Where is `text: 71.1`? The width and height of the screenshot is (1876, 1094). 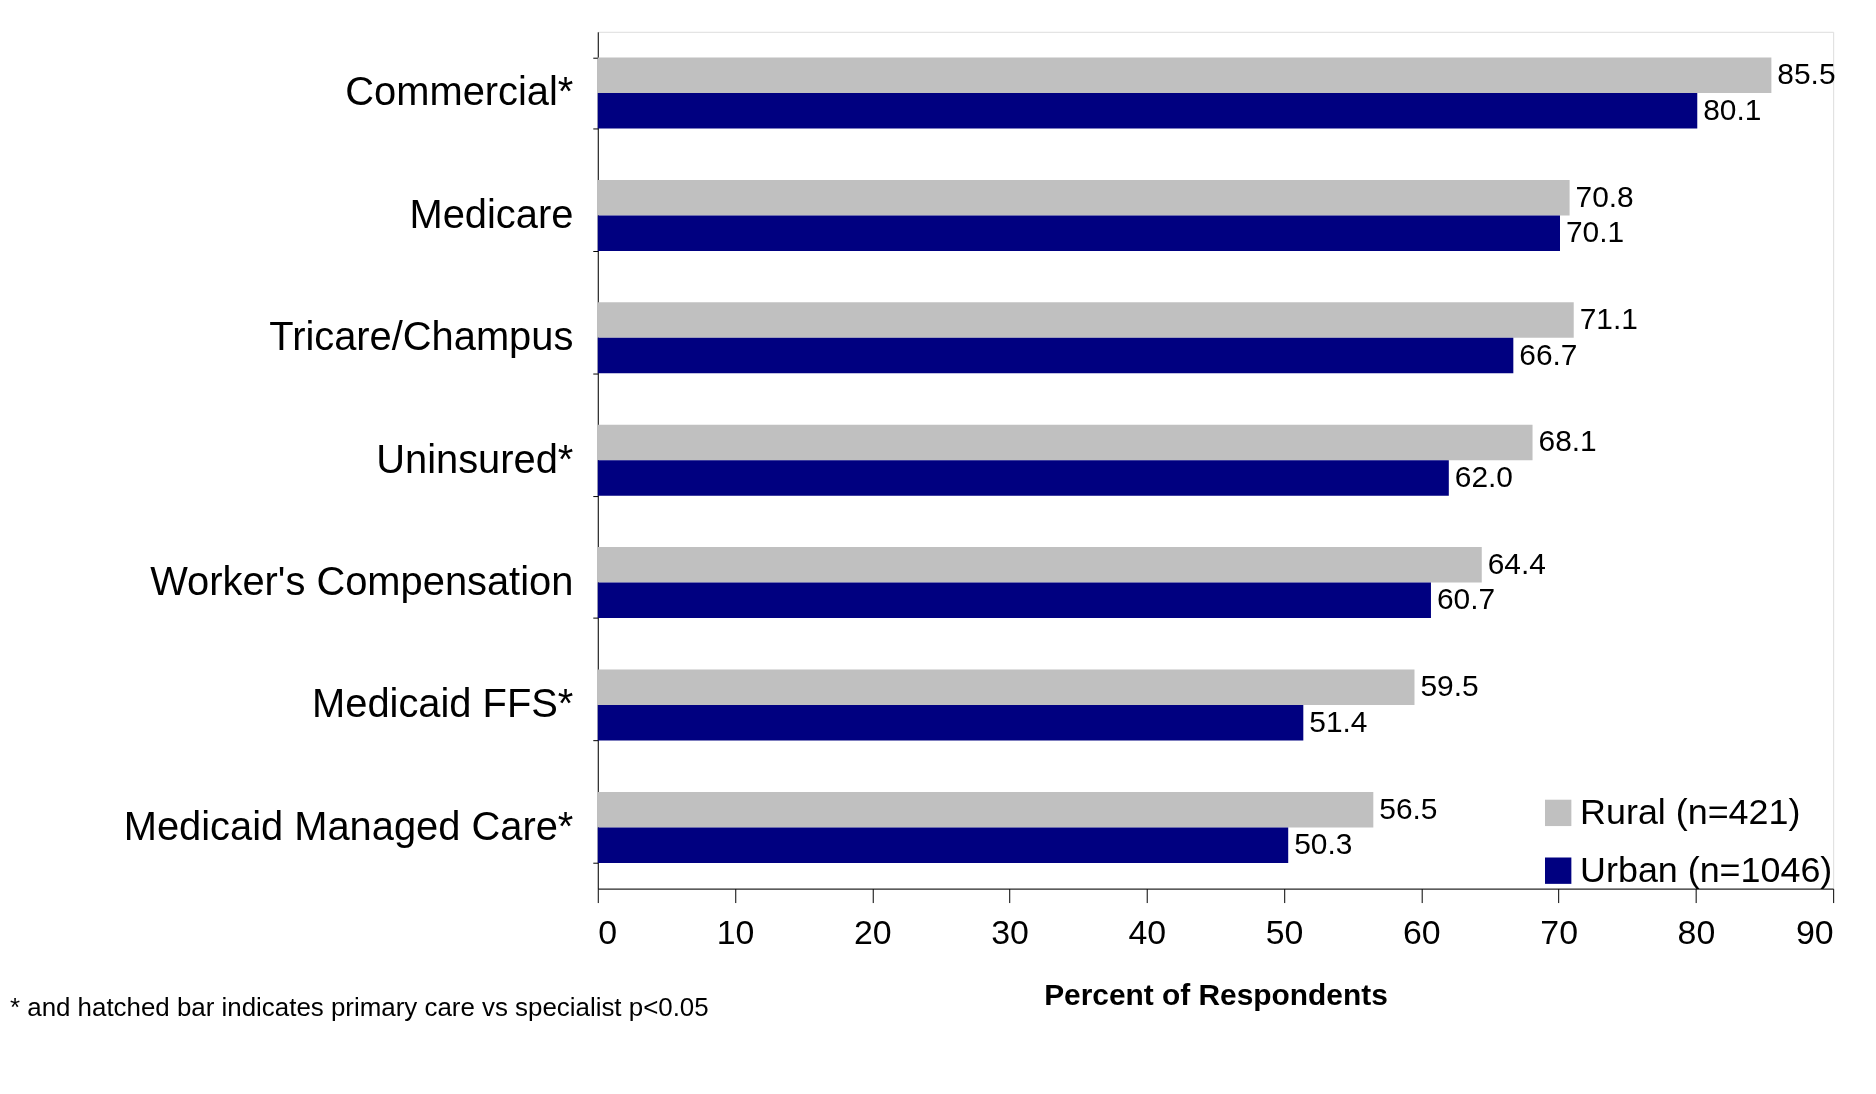 text: 71.1 is located at coordinates (1608, 319).